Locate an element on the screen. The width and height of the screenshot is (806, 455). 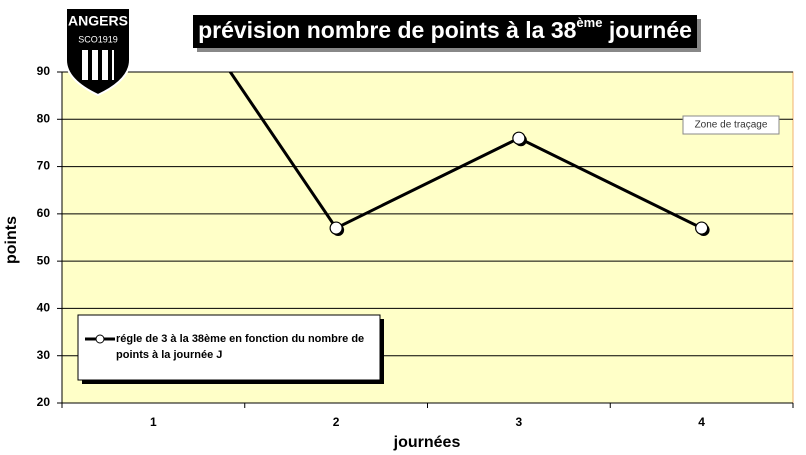
y-tick-label: 70 is located at coordinates (44, 166).